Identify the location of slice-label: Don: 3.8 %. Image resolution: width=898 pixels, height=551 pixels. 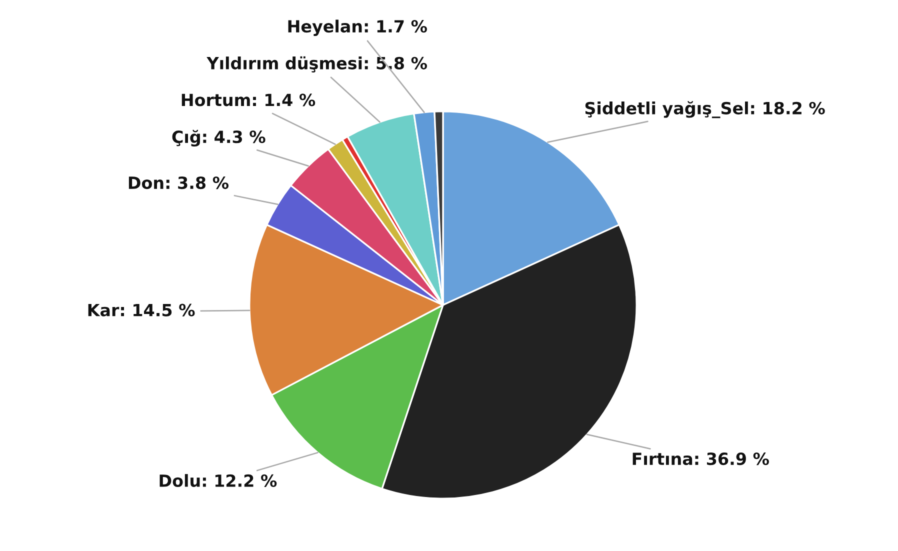
(178, 183).